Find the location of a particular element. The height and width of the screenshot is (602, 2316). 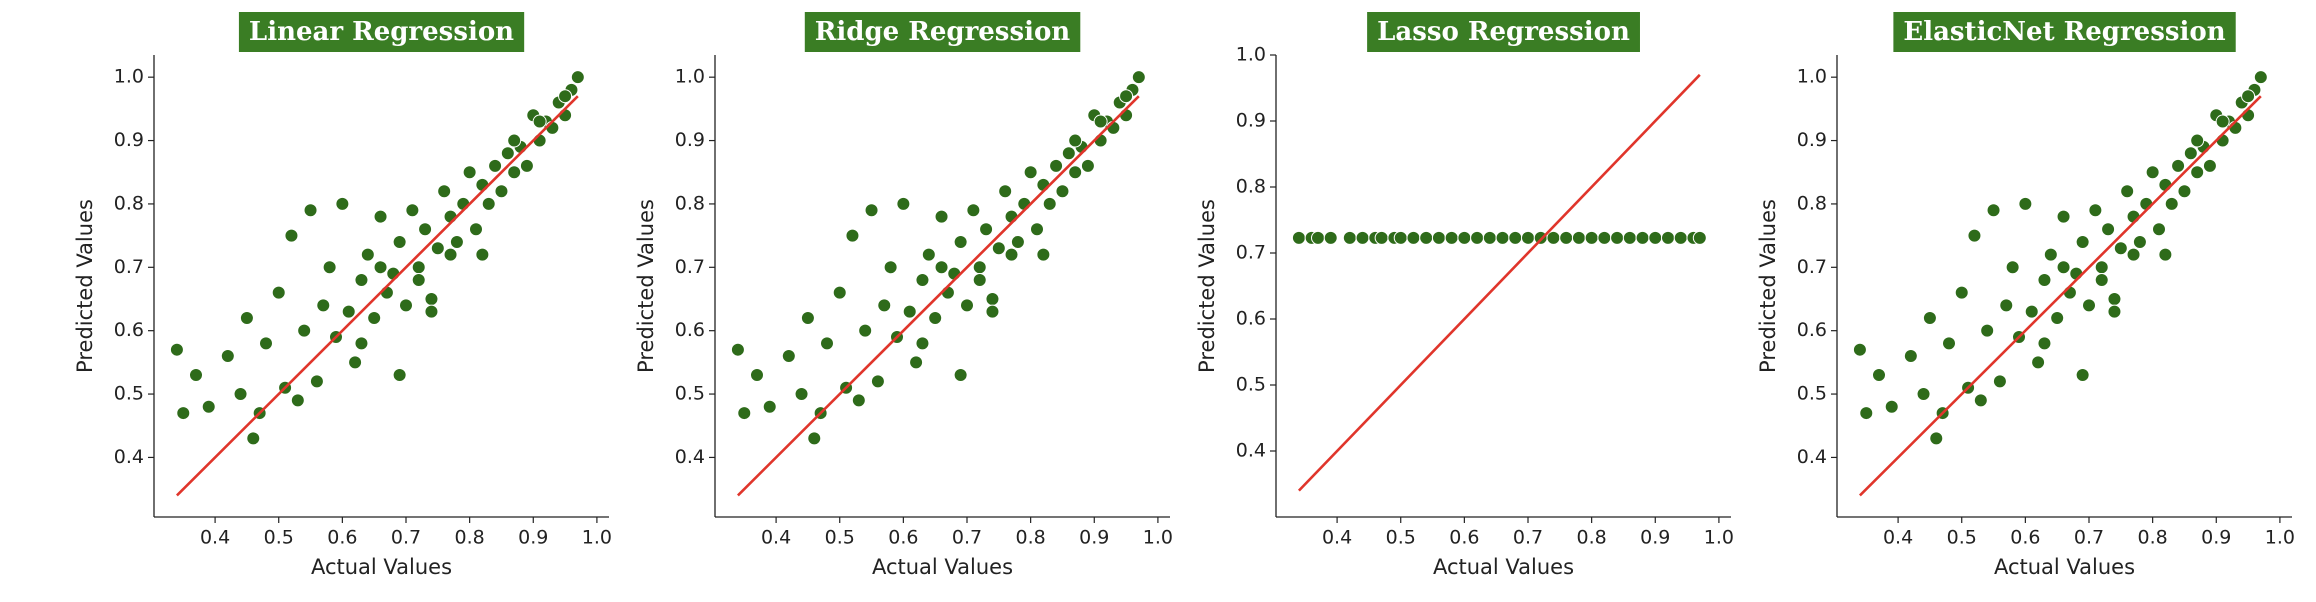

x-tick-label: 1.0 is located at coordinates (597, 538).